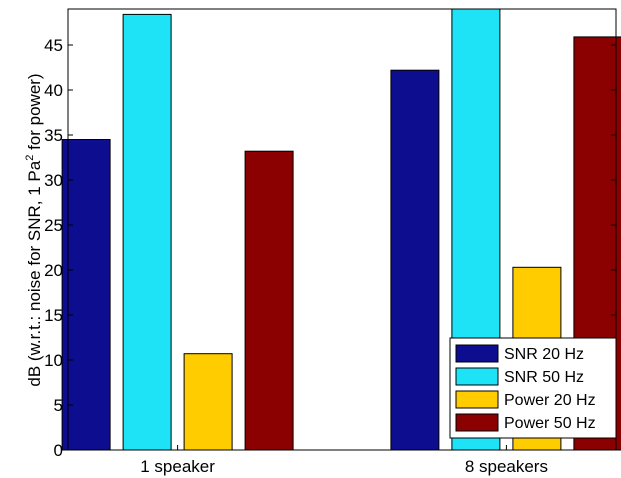 Image resolution: width=621 pixels, height=478 pixels. Describe the element at coordinates (53, 135) in the screenshot. I see `y-tick-label: 35` at that location.